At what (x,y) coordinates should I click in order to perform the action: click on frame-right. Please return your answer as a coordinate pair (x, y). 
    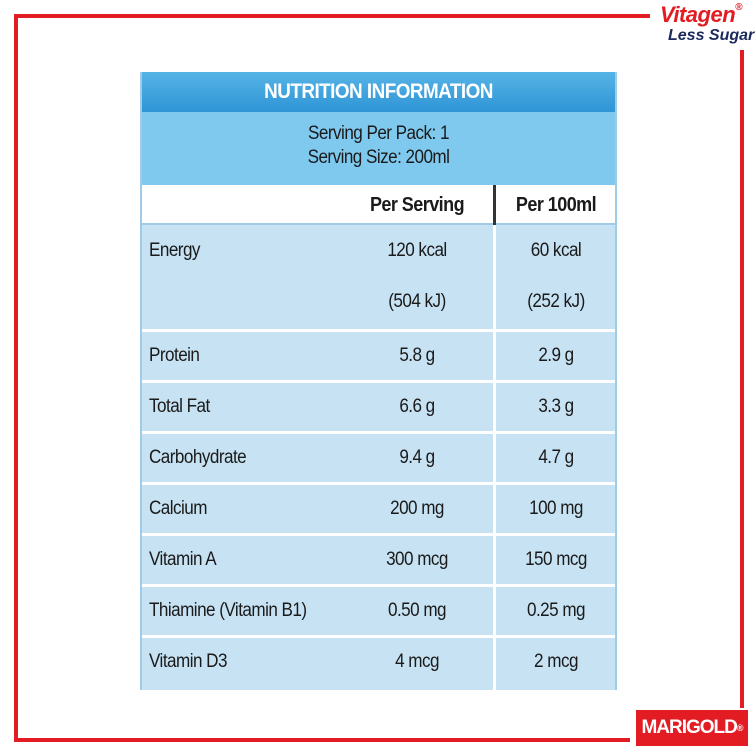
    Looking at the image, I should click on (742, 396).